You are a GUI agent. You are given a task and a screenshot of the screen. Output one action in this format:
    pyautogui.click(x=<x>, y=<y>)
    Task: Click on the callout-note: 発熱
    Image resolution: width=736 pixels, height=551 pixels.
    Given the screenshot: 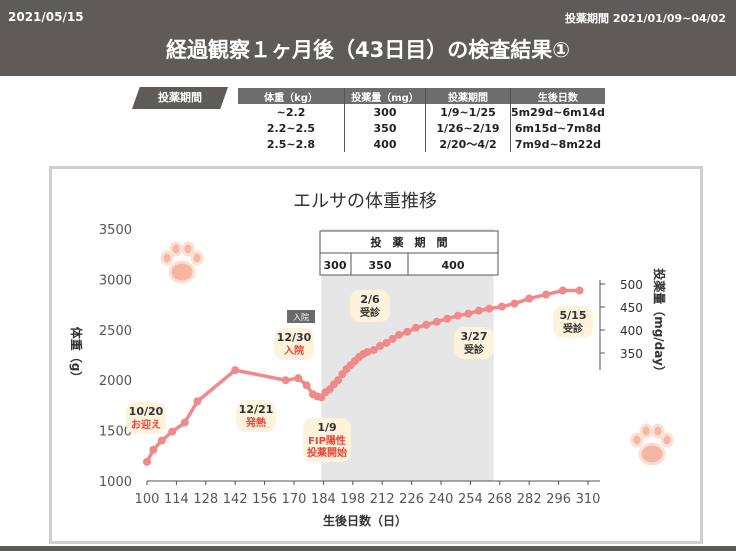 What is the action you would take?
    pyautogui.click(x=255, y=422)
    